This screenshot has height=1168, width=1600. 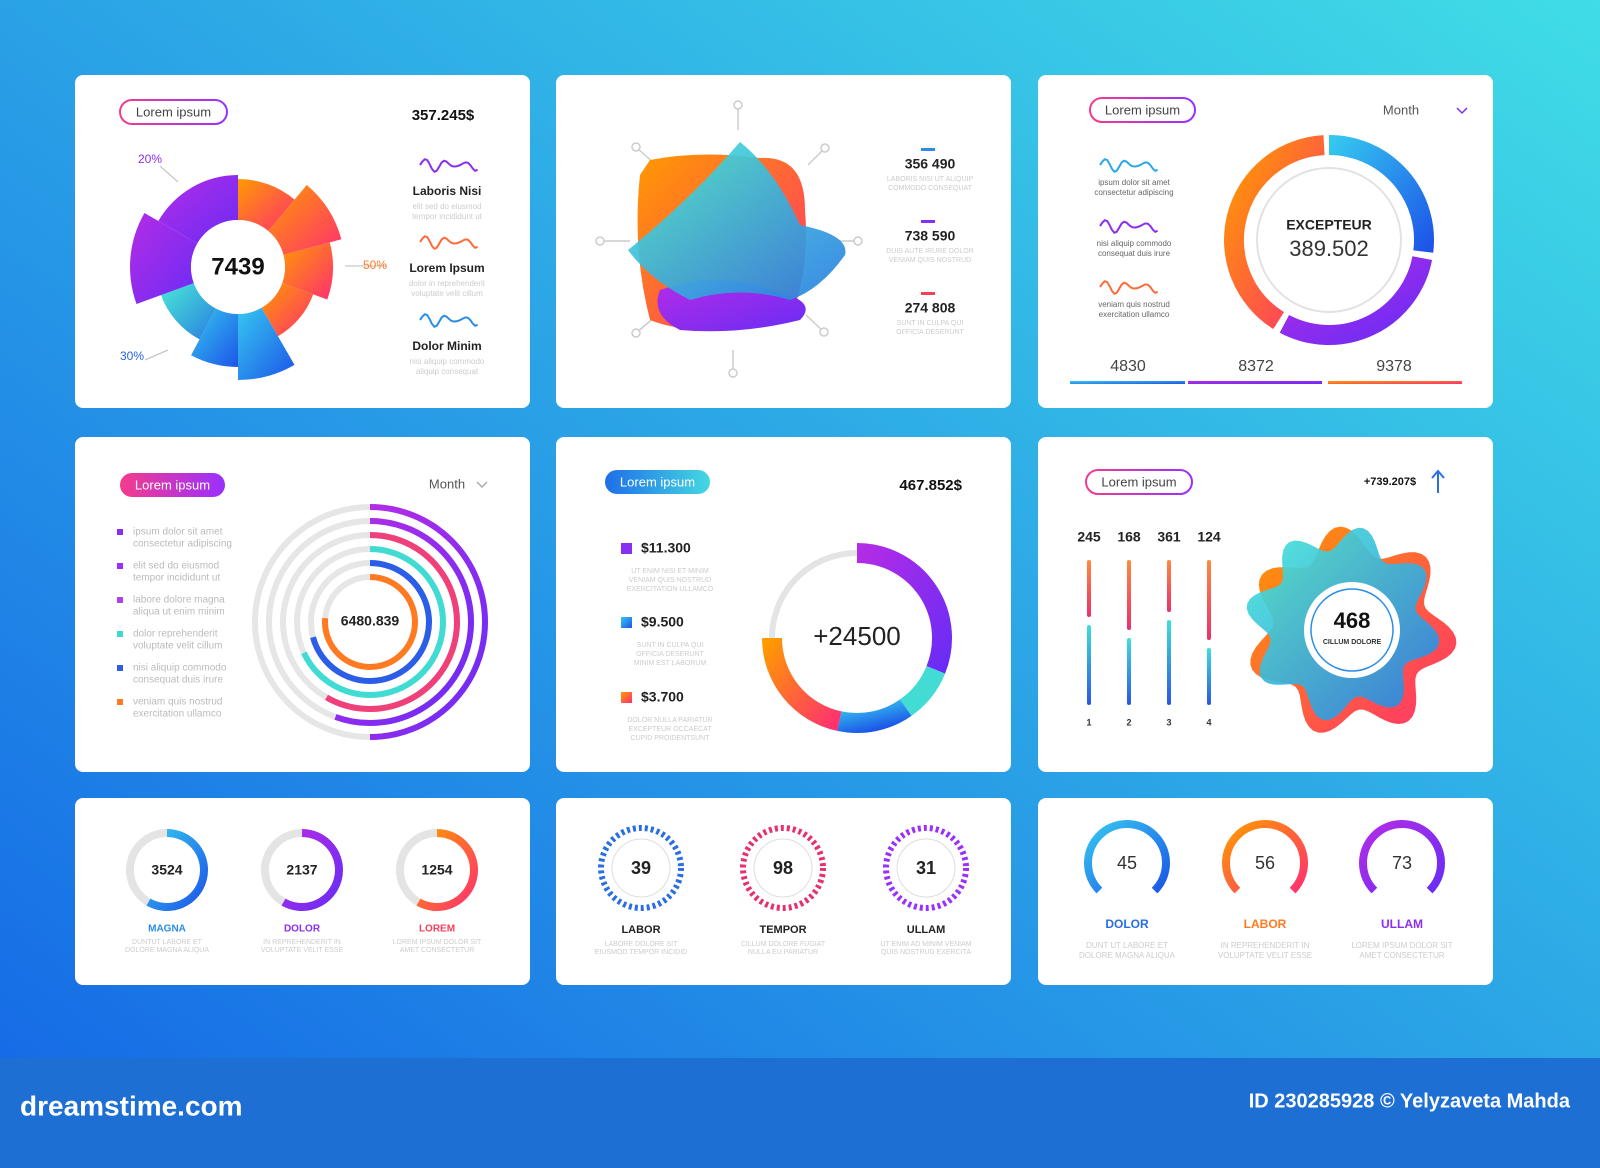 What do you see at coordinates (1401, 945) in the screenshot?
I see `lines: LOREM IPSUM DOLOR SIT` at bounding box center [1401, 945].